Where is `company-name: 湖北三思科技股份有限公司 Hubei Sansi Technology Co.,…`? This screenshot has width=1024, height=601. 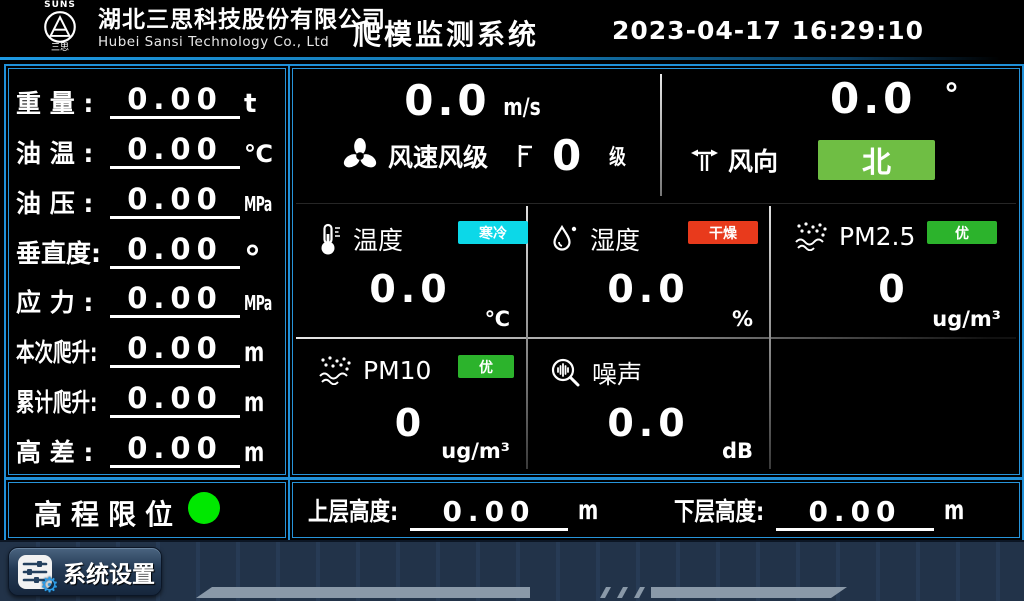
company-name: 湖北三思科技股份有限公司 Hubei Sansi Technology Co.,… is located at coordinates (242, 28).